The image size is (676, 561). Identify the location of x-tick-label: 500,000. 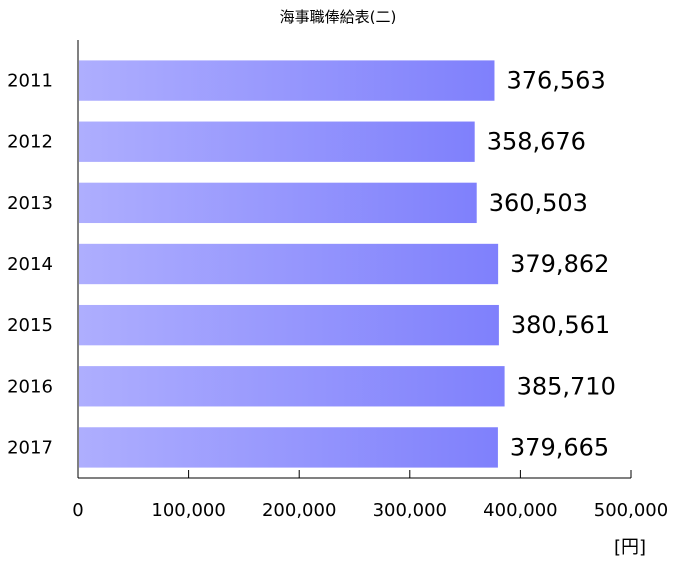
(631, 510).